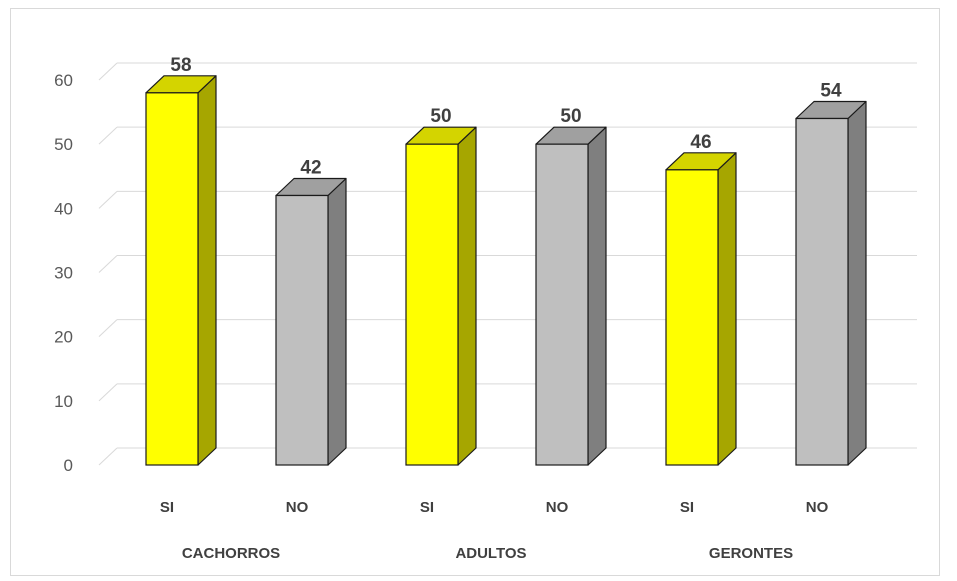 Image resolution: width=957 pixels, height=581 pixels. Describe the element at coordinates (63, 144) in the screenshot. I see `y-tick-label: 50` at that location.